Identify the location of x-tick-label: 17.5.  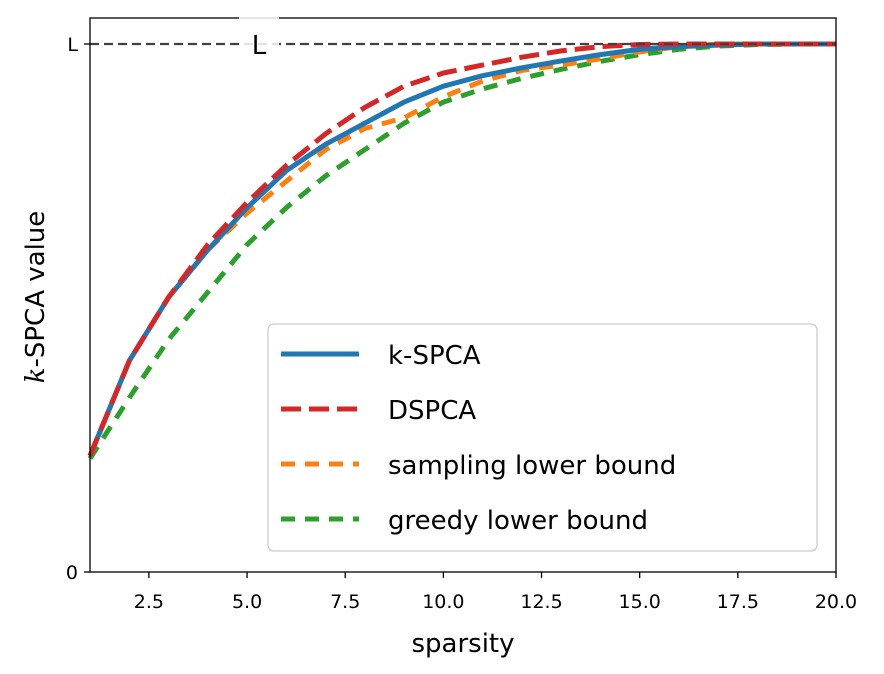
(738, 602).